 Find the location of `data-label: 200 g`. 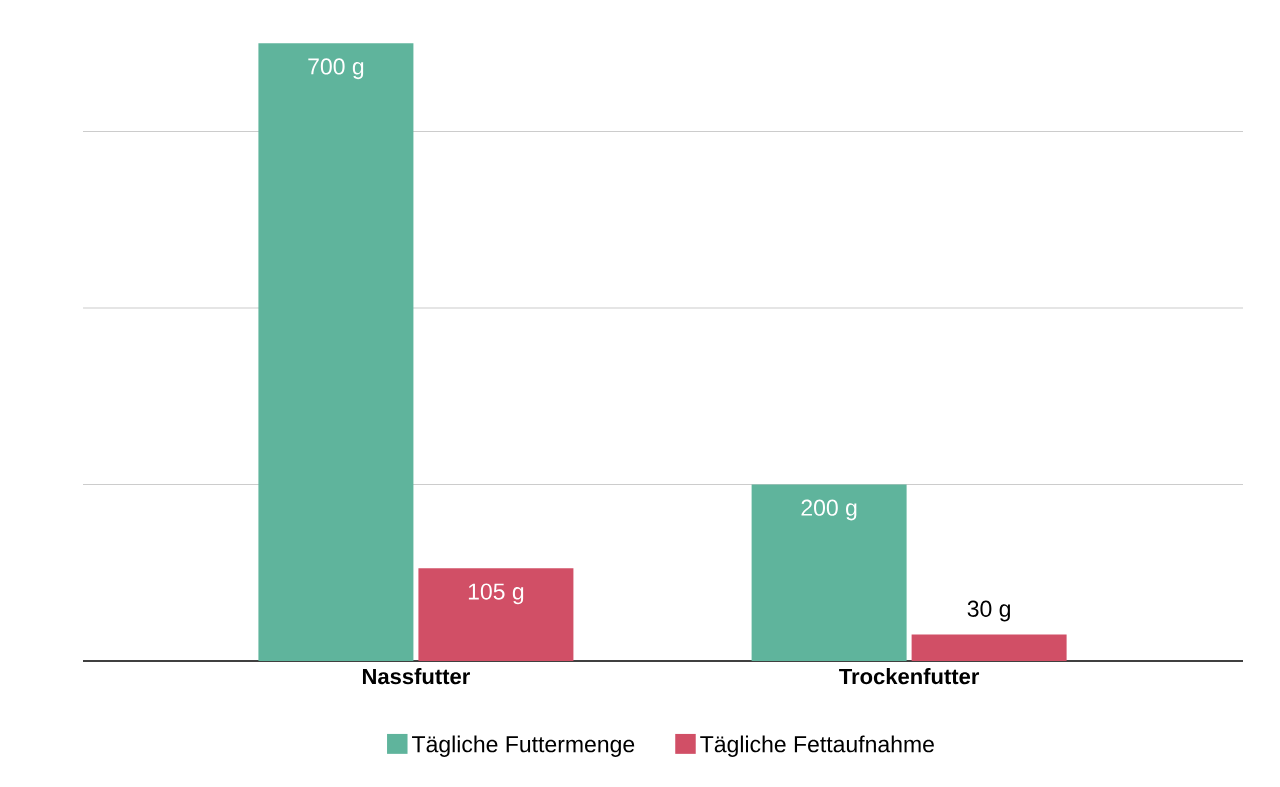

data-label: 200 g is located at coordinates (829, 510).